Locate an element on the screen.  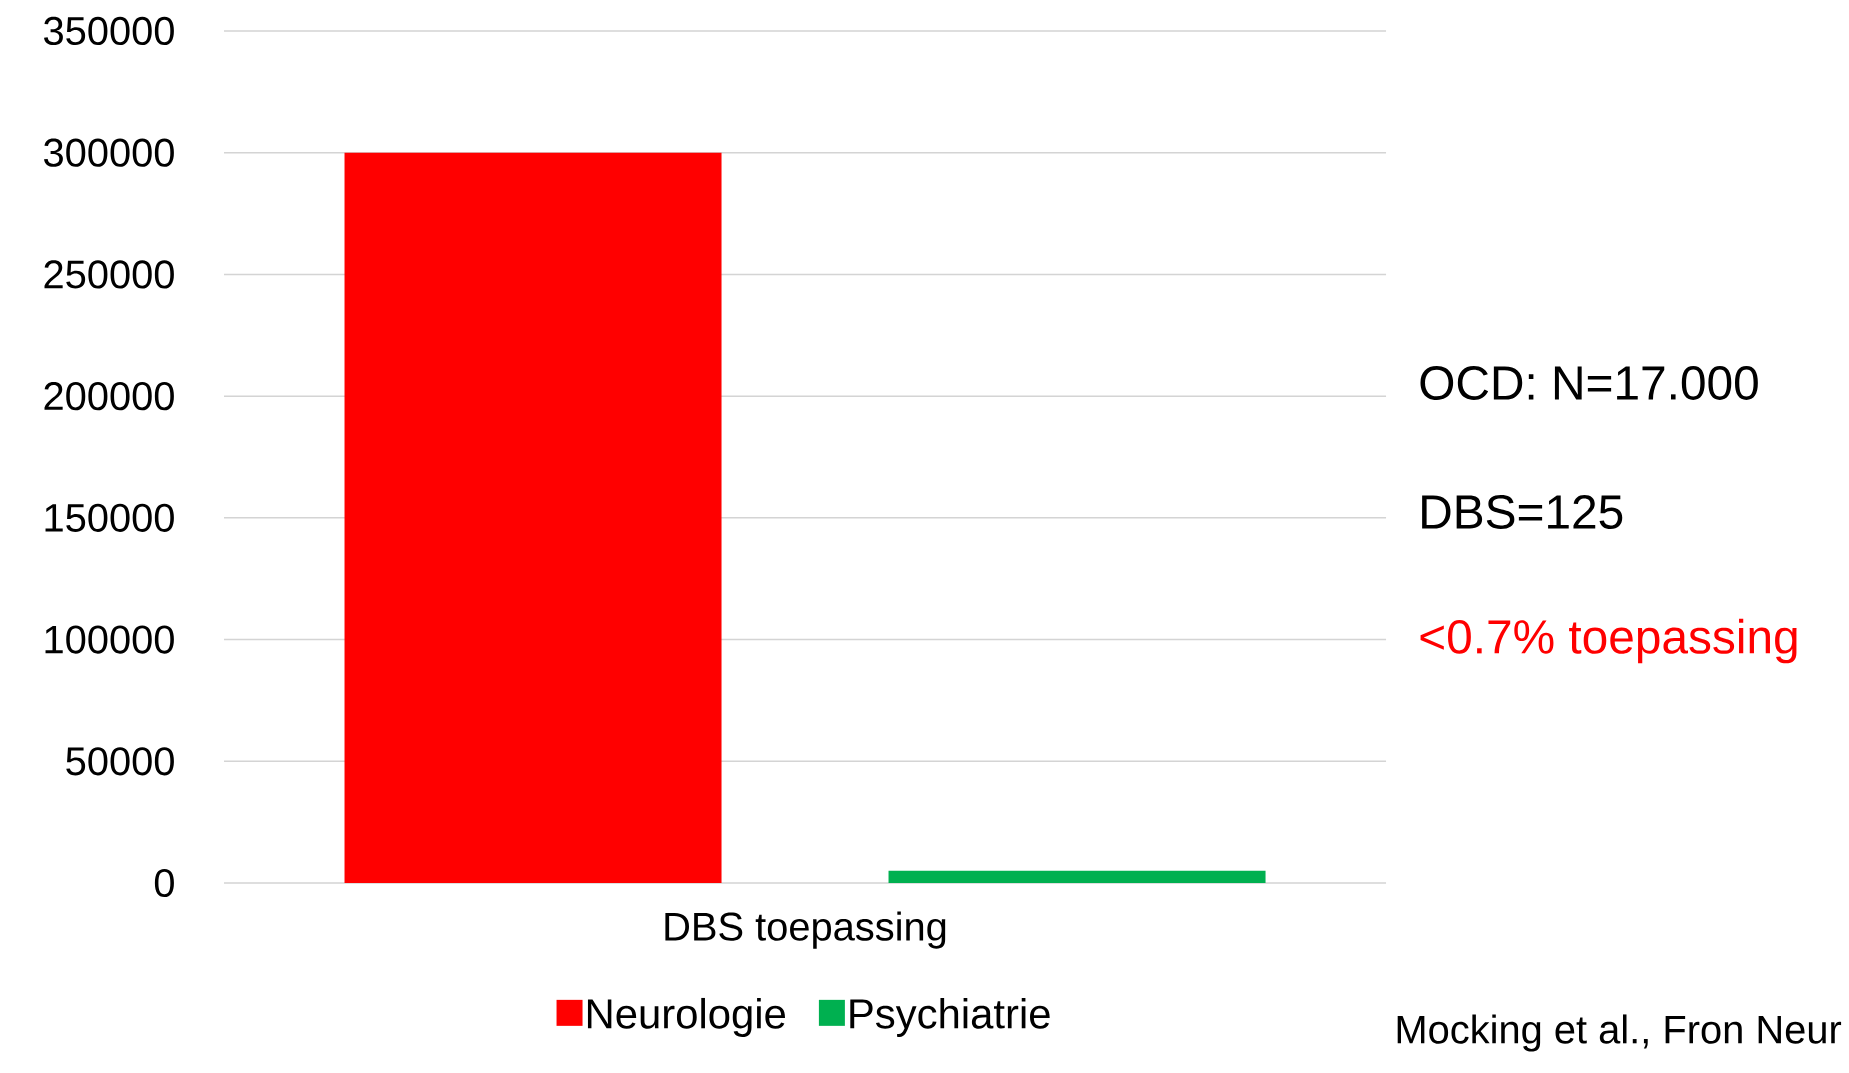
y-tick-label: 350000 is located at coordinates (109, 31).